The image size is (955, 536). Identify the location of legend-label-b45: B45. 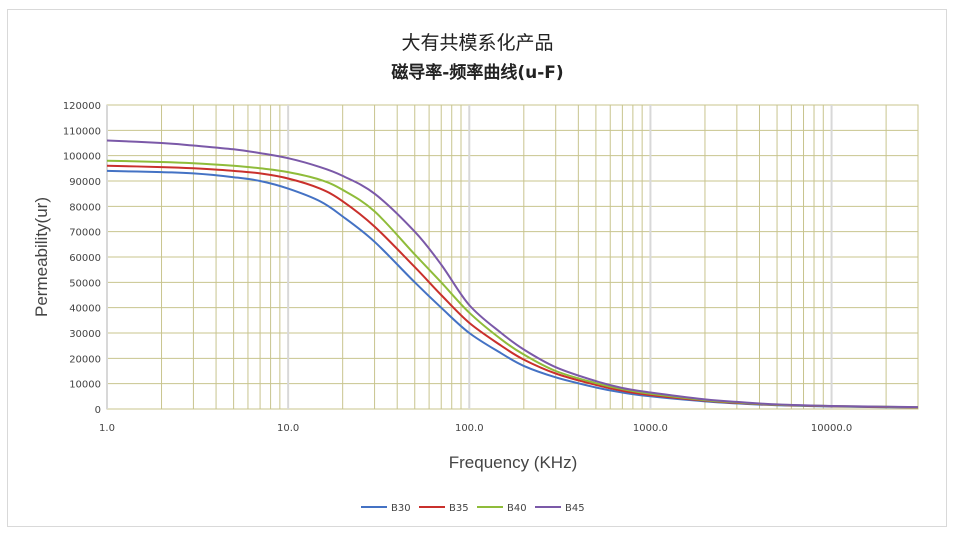
(575, 508).